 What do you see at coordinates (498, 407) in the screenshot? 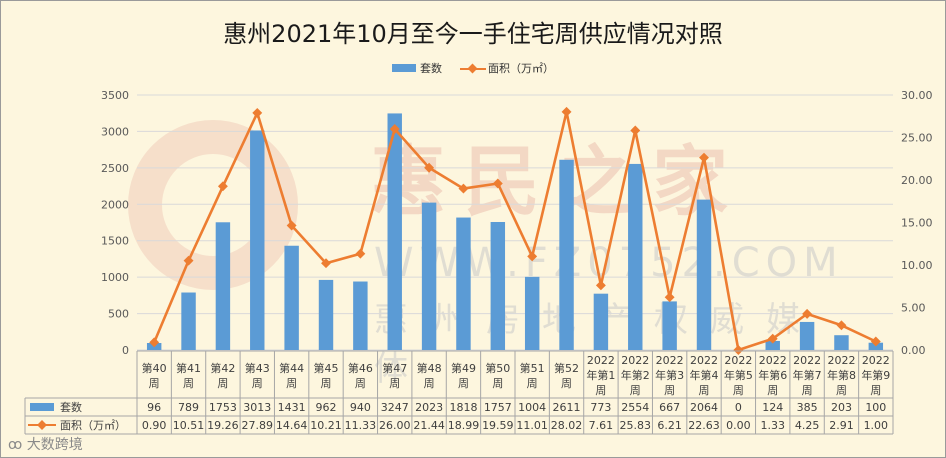
I see `table-value-bar: 1757` at bounding box center [498, 407].